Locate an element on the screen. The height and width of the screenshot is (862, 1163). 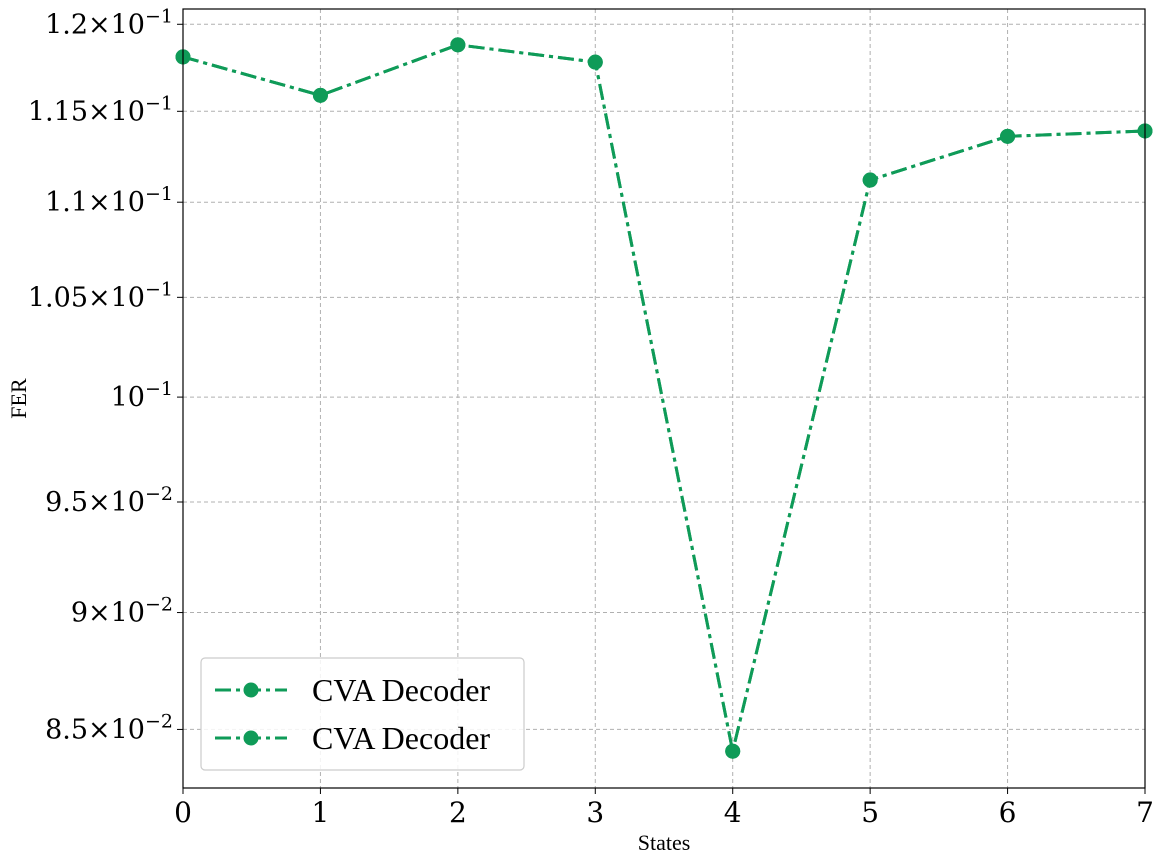
x-tick-label: 3 is located at coordinates (595, 812).